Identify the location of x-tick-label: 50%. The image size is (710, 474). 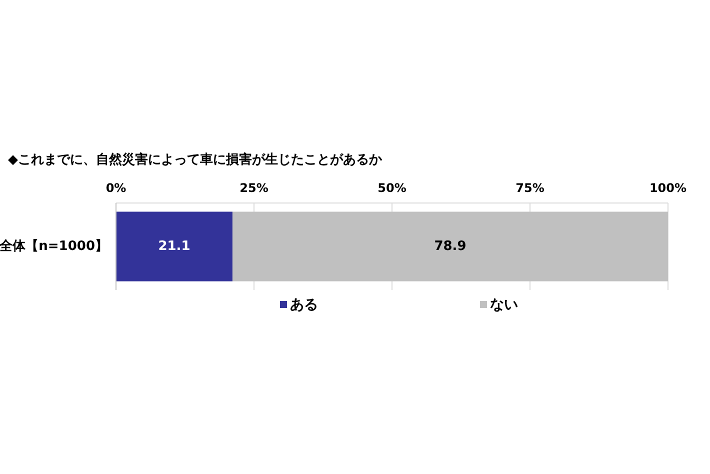
(392, 188).